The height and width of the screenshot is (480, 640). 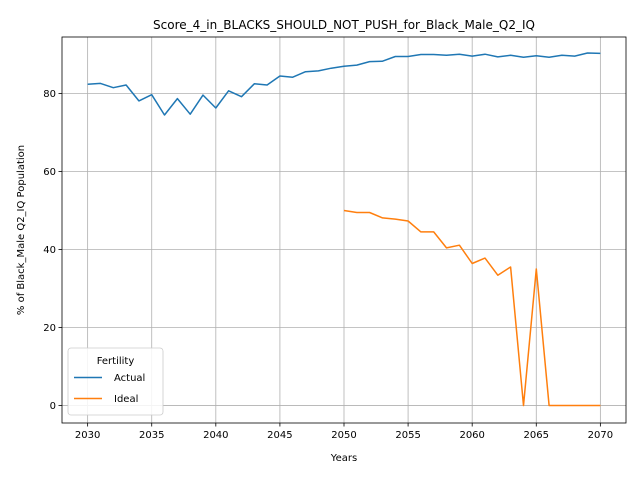 What do you see at coordinates (600, 435) in the screenshot?
I see `x-tick-label: 2070` at bounding box center [600, 435].